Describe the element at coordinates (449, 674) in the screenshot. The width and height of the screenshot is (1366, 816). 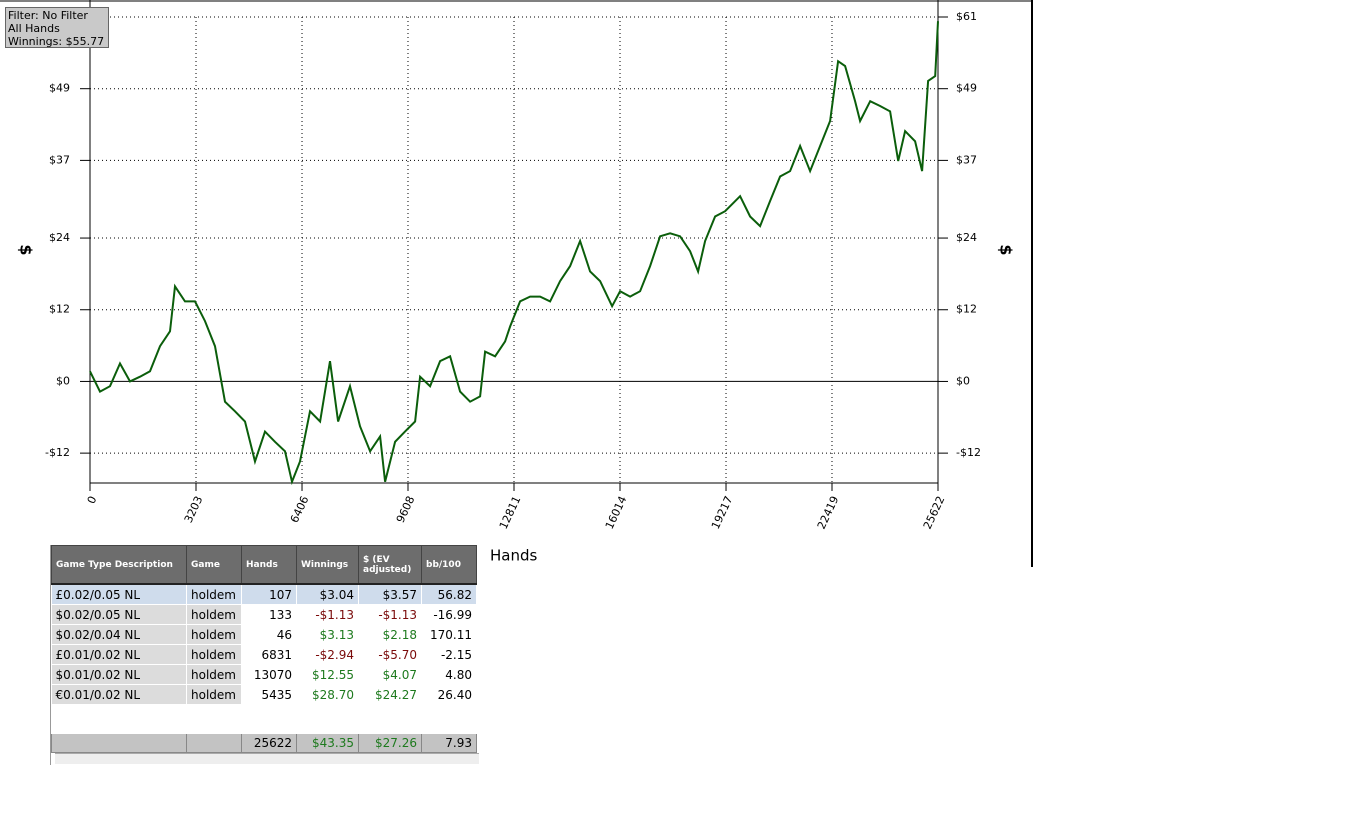
I see `table-cell: 4.80` at that location.